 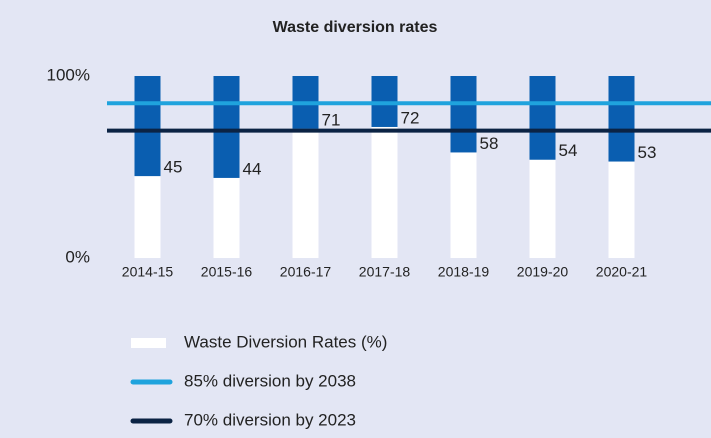 I want to click on legend-label: 85% diversion by 2038, so click(x=270, y=380).